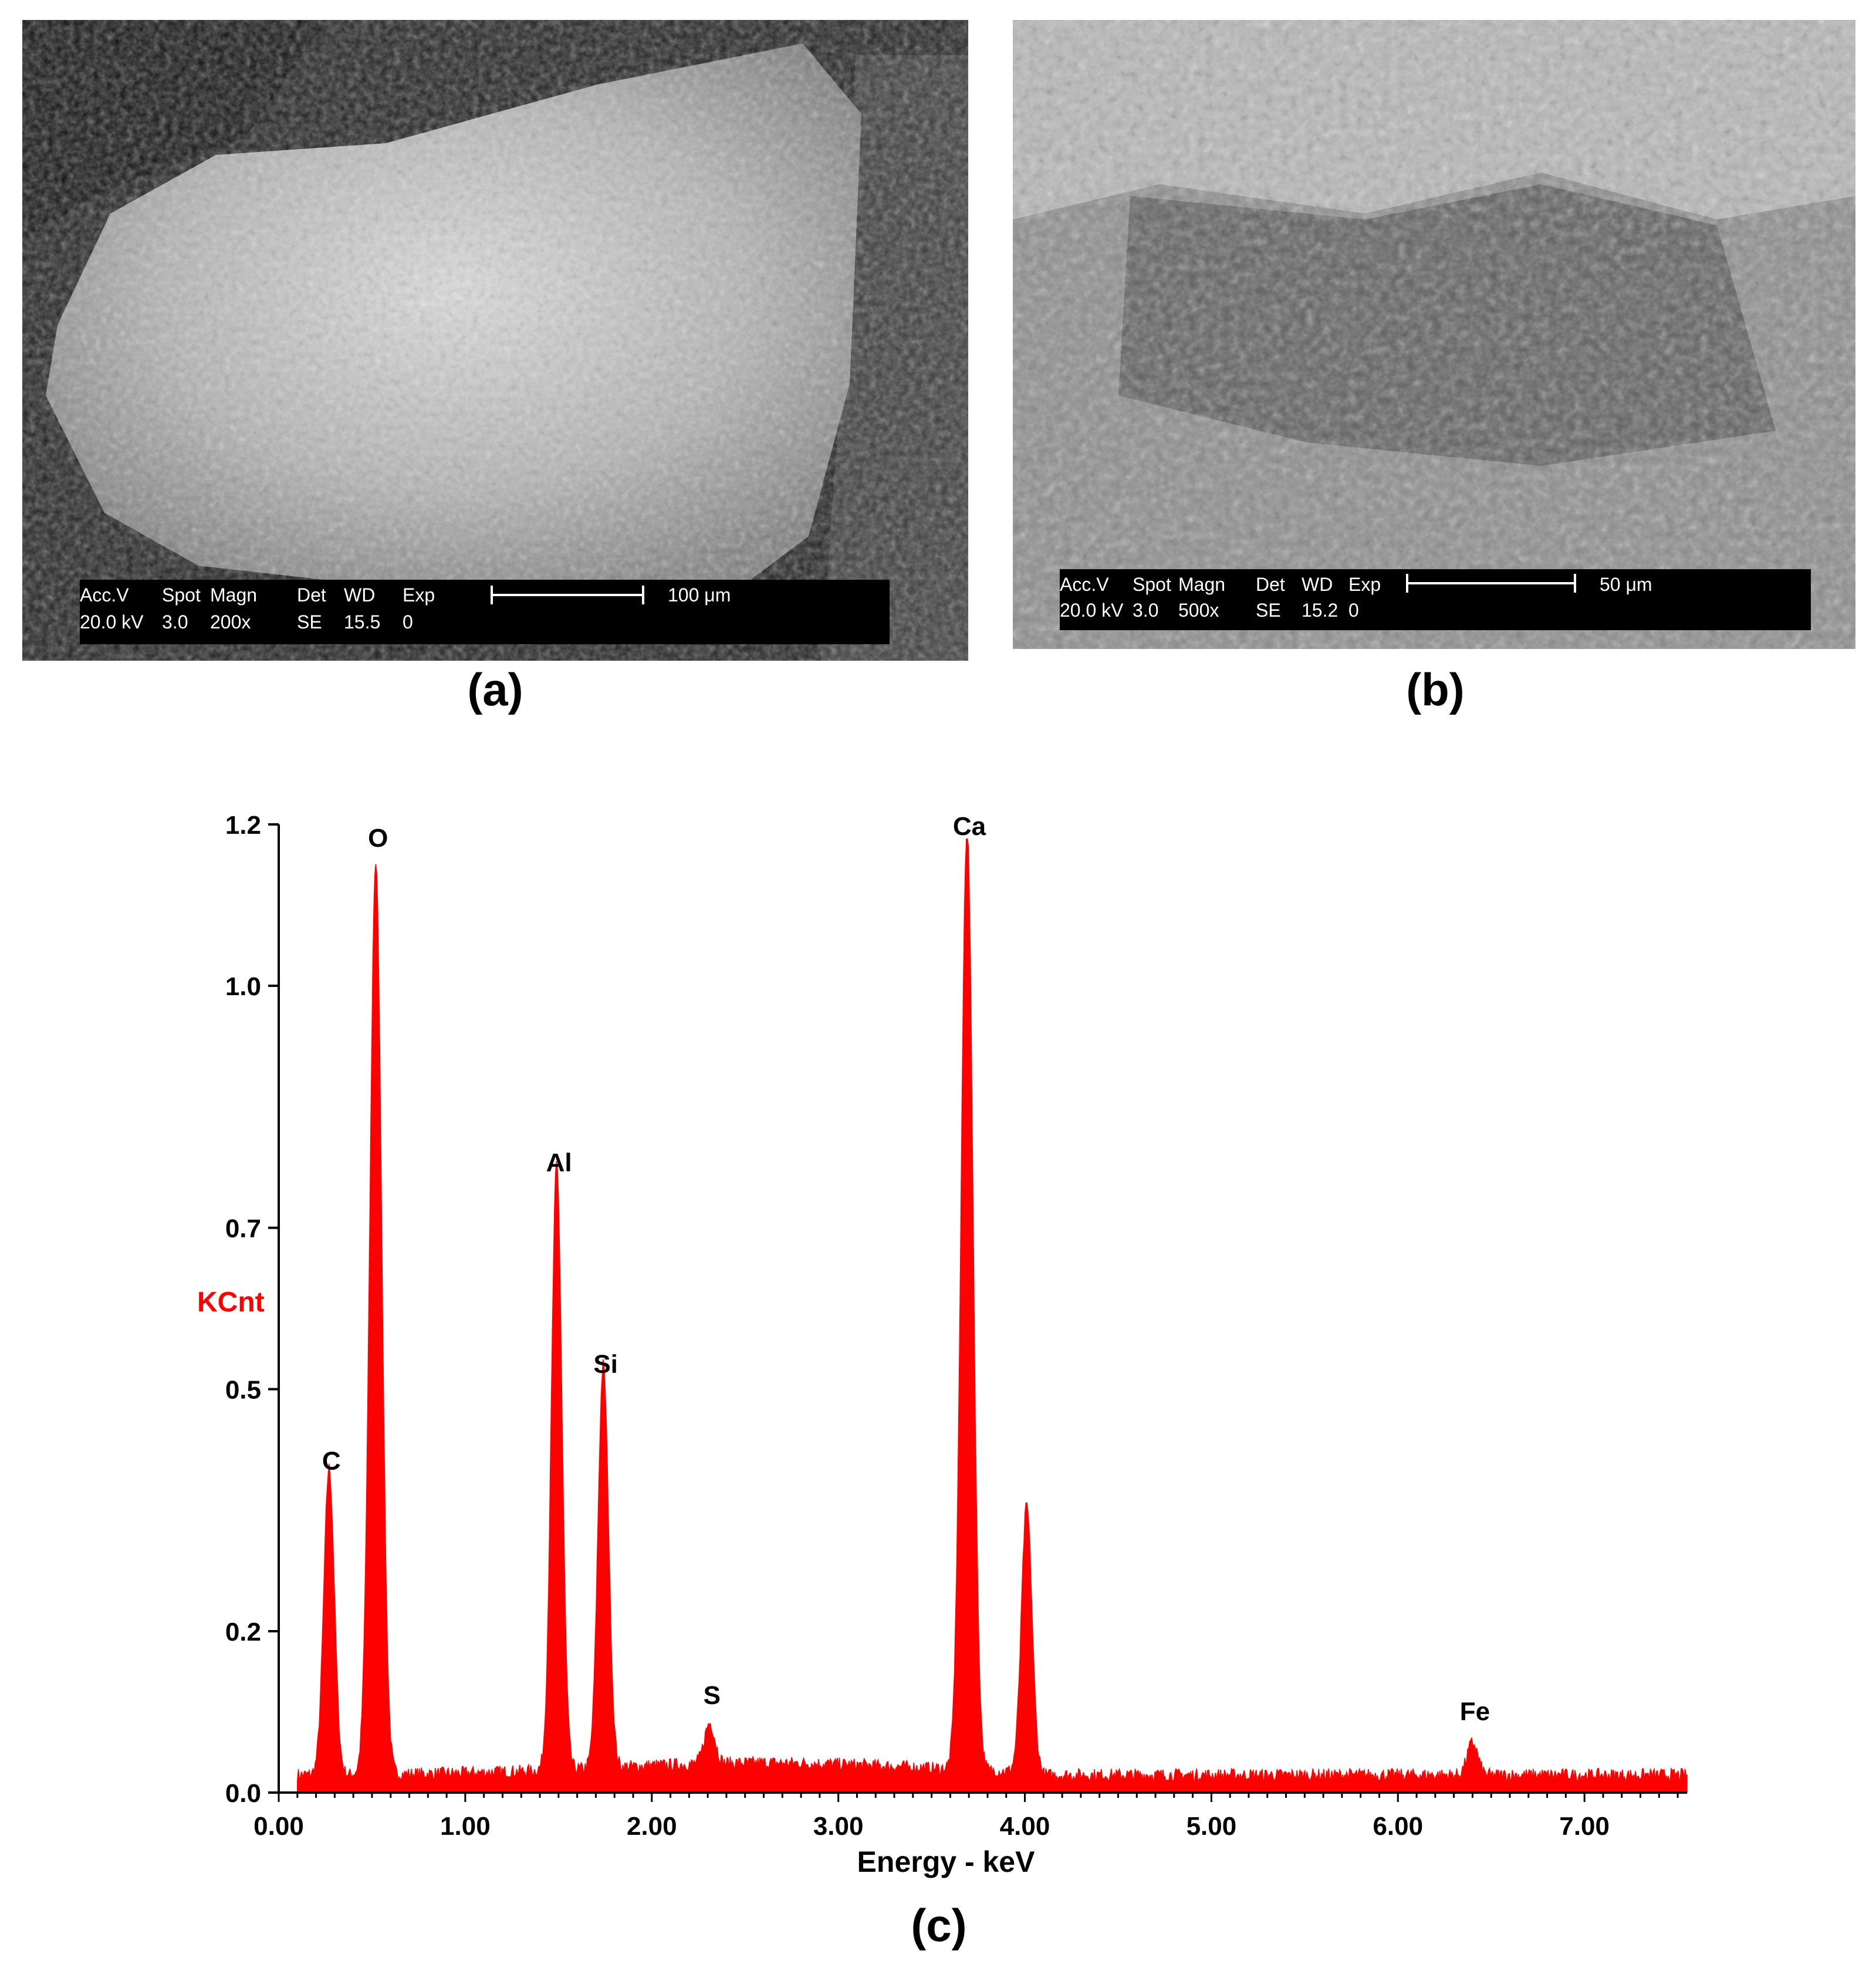 This screenshot has height=1978, width=1876. Describe the element at coordinates (966, 1817) in the screenshot. I see `x-ticks-group: 0.00 1.00 2.00 3.00 4.00 5.00 6.00 7.00` at that location.